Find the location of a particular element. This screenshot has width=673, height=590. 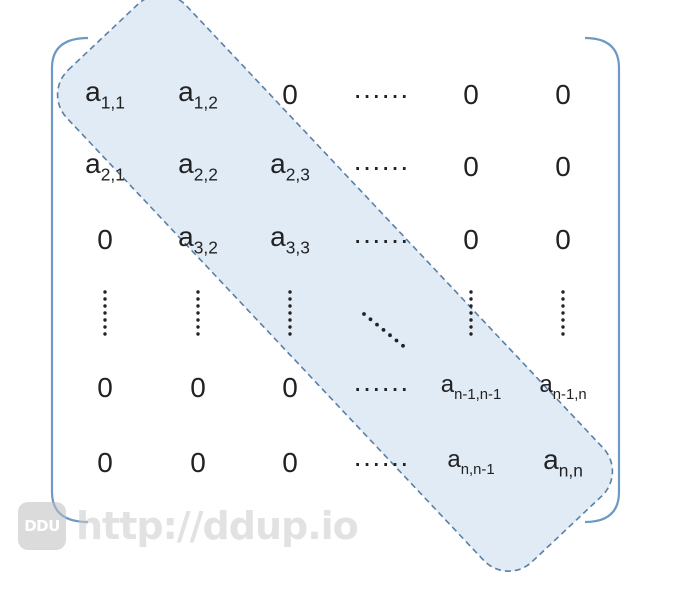

cell-subscript: 3,2 is located at coordinates (205, 247).